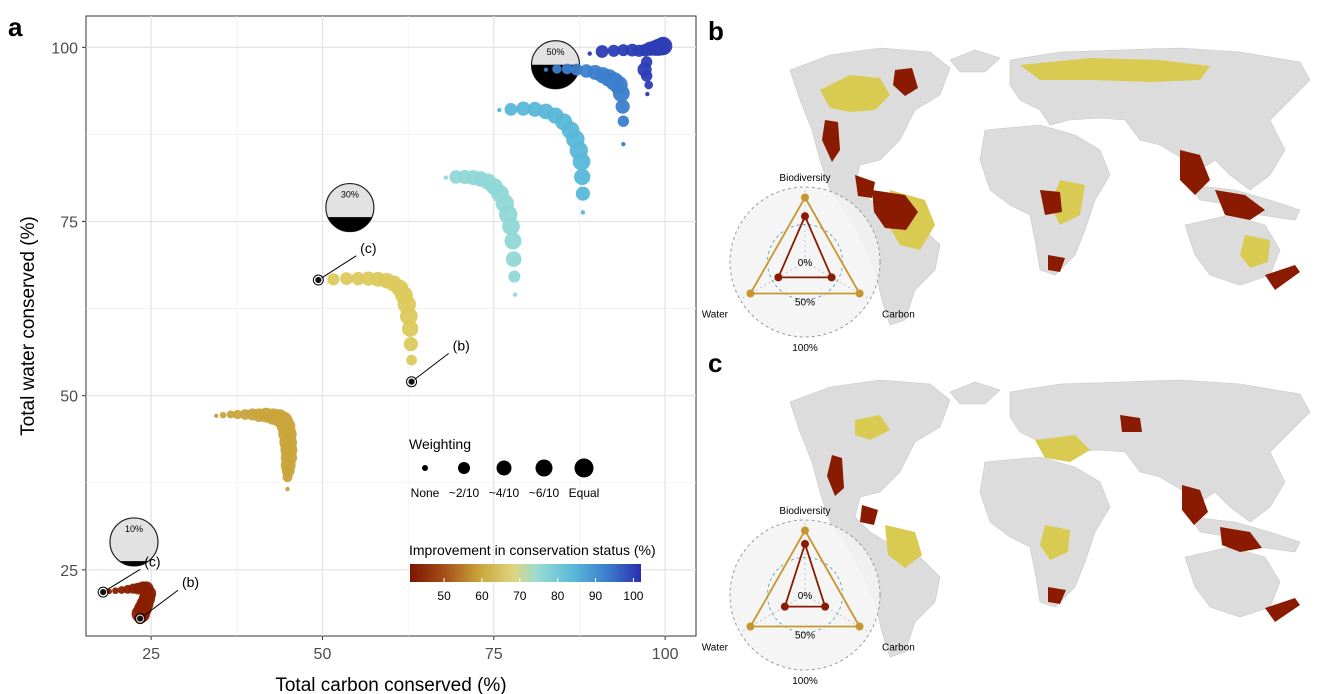  What do you see at coordinates (540, 590) in the screenshot?
I see `color-bar-ticks: 50 60 70 80 90 100` at bounding box center [540, 590].